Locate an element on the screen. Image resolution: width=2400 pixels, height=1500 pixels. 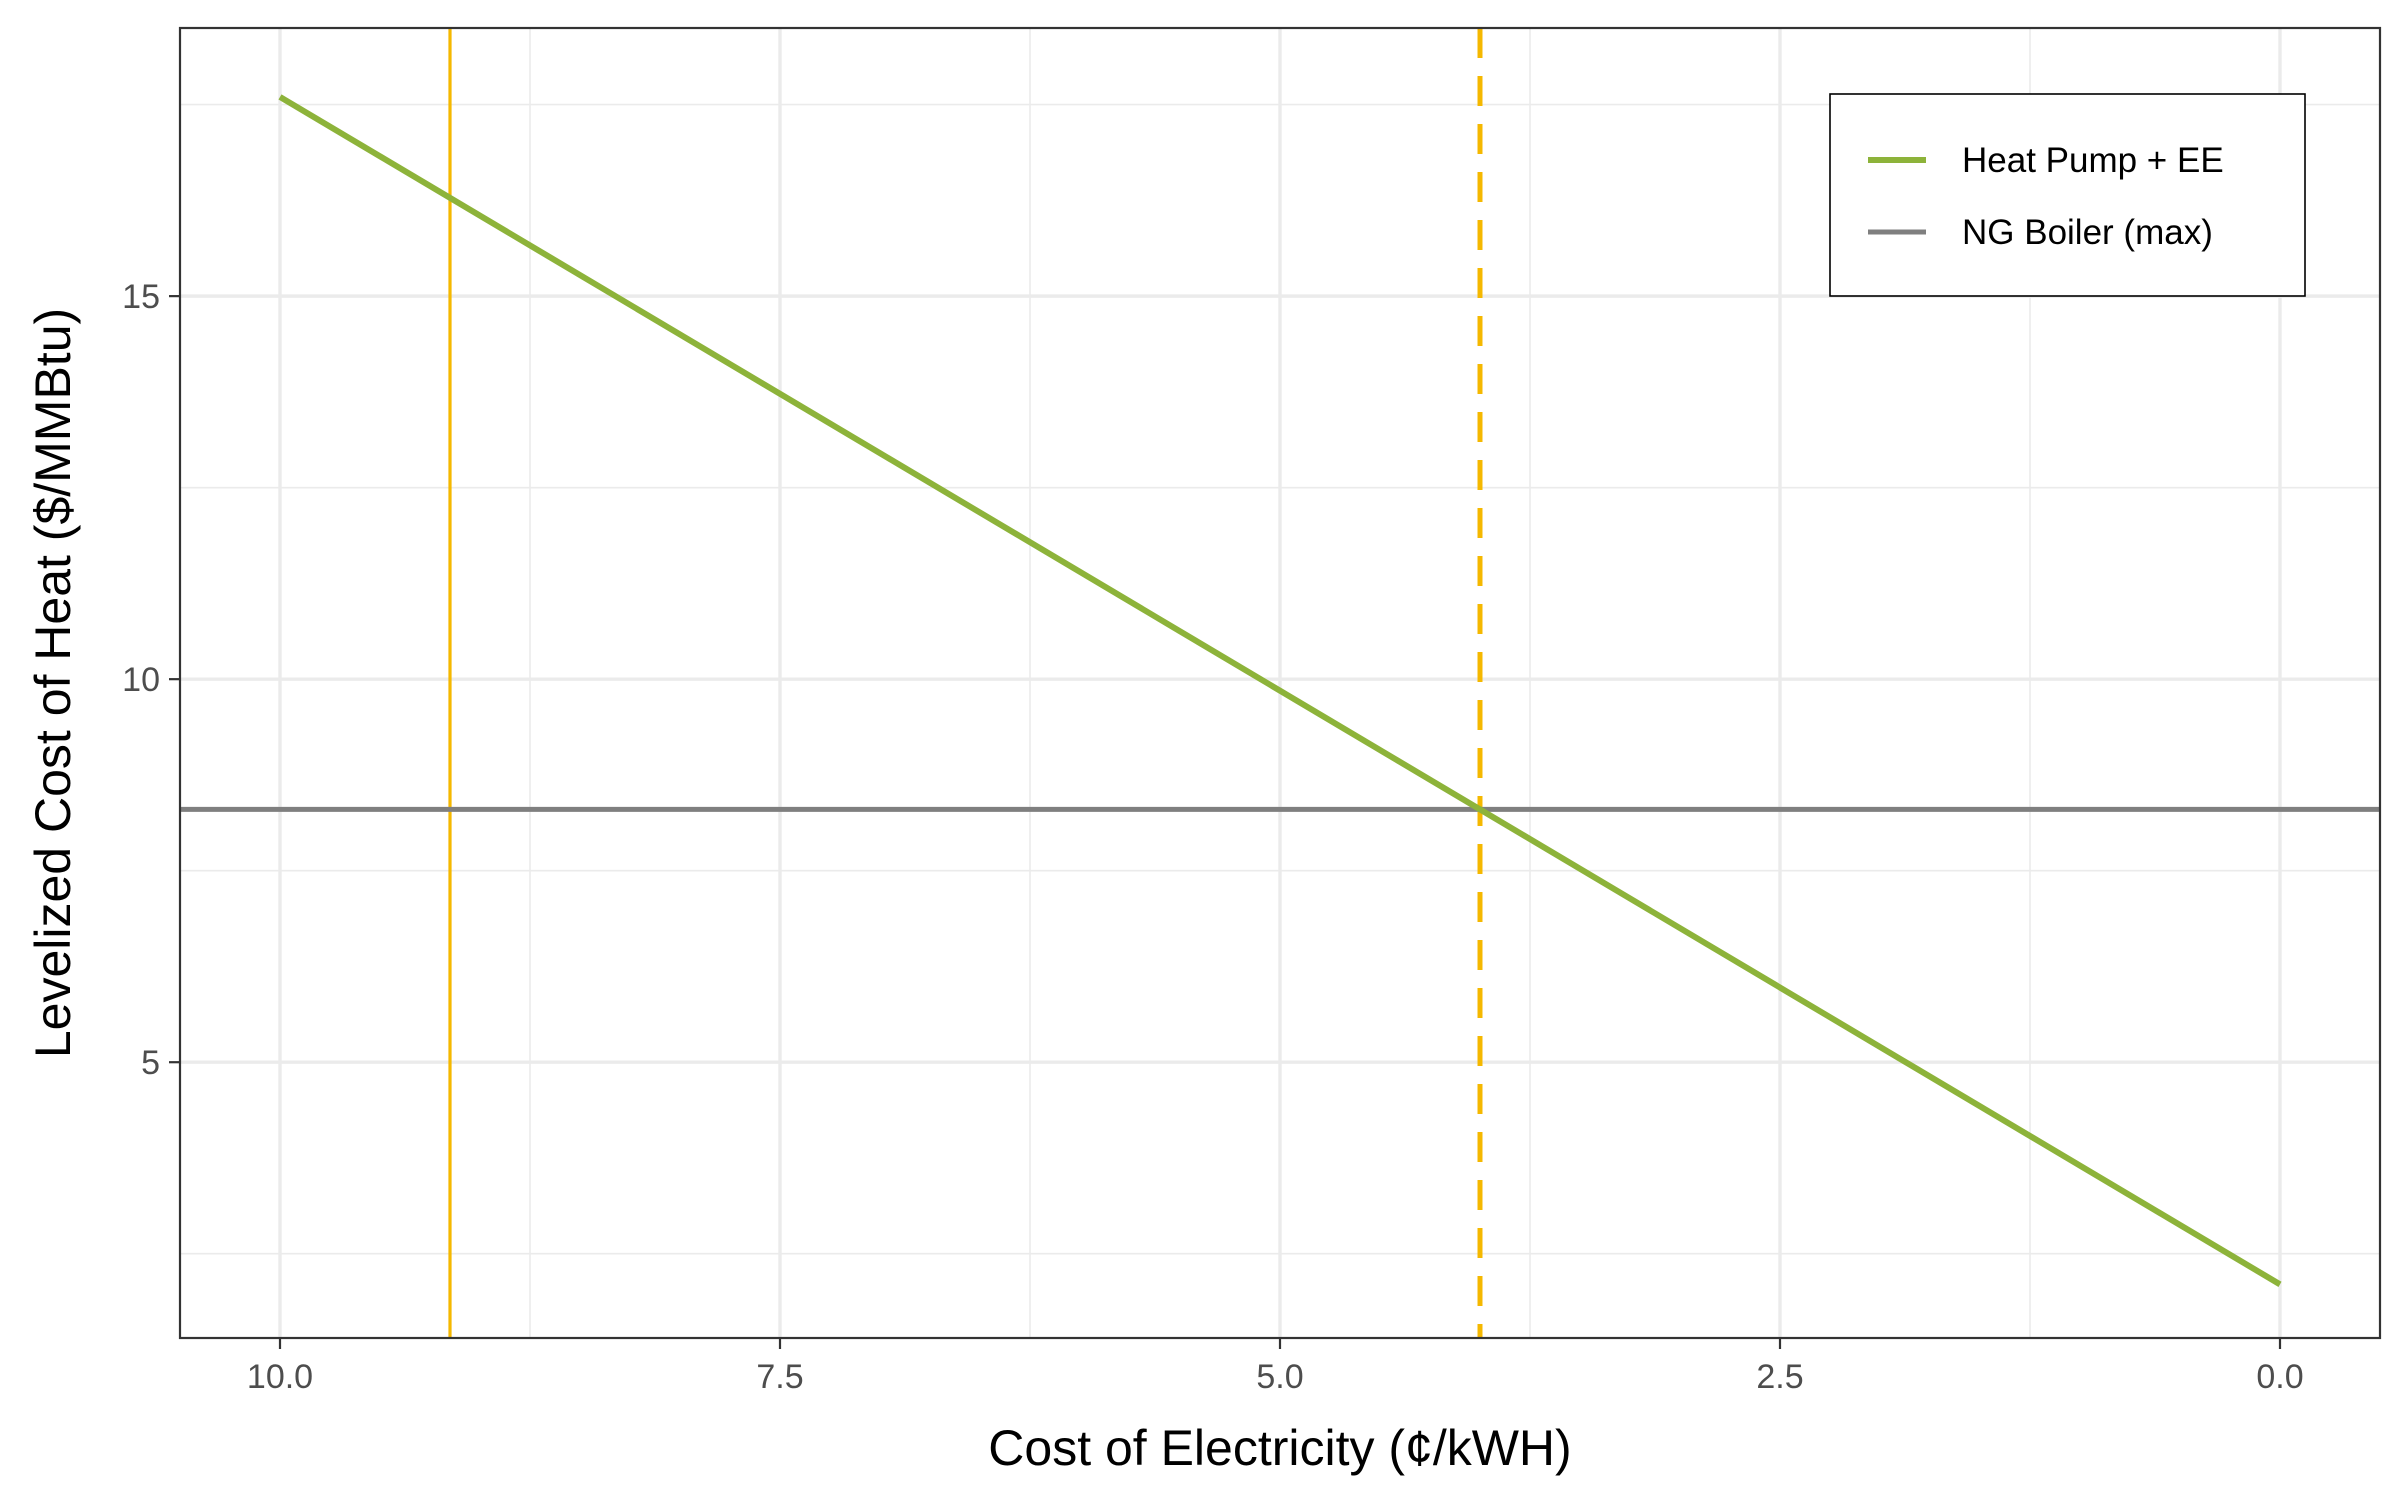
legend-entry-label: NG Boiler (max) is located at coordinates (2087, 232).